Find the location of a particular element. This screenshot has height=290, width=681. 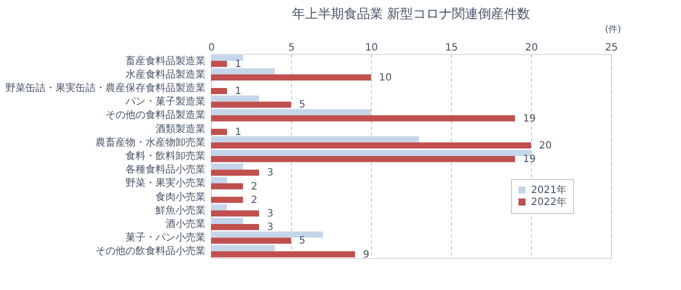

y-tick-label: 農畜産物・水産物卸売業 is located at coordinates (151, 142).